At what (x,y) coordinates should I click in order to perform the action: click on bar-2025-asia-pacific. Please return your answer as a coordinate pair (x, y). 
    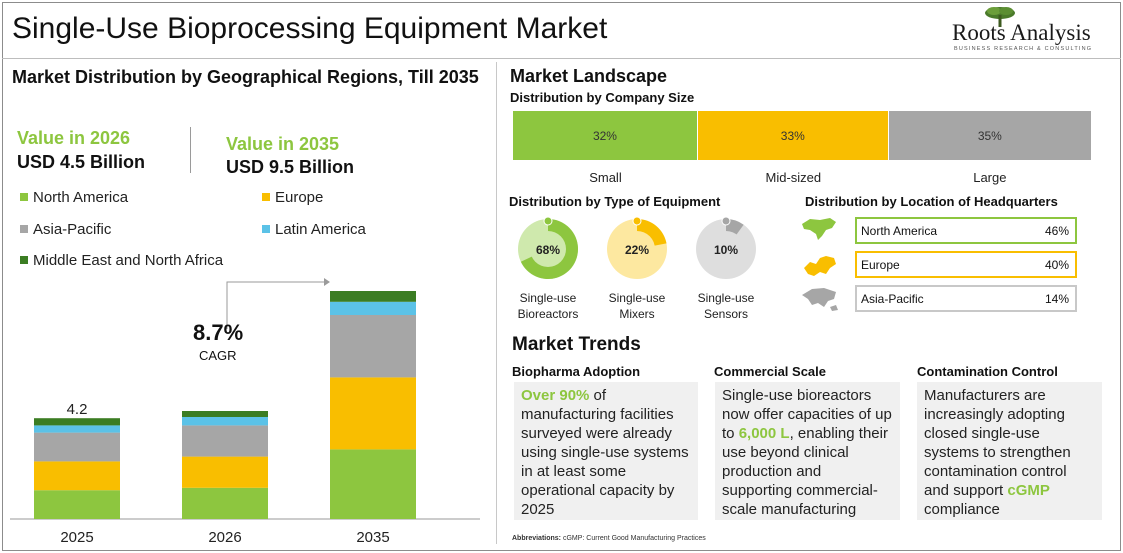
    Looking at the image, I should click on (77, 447).